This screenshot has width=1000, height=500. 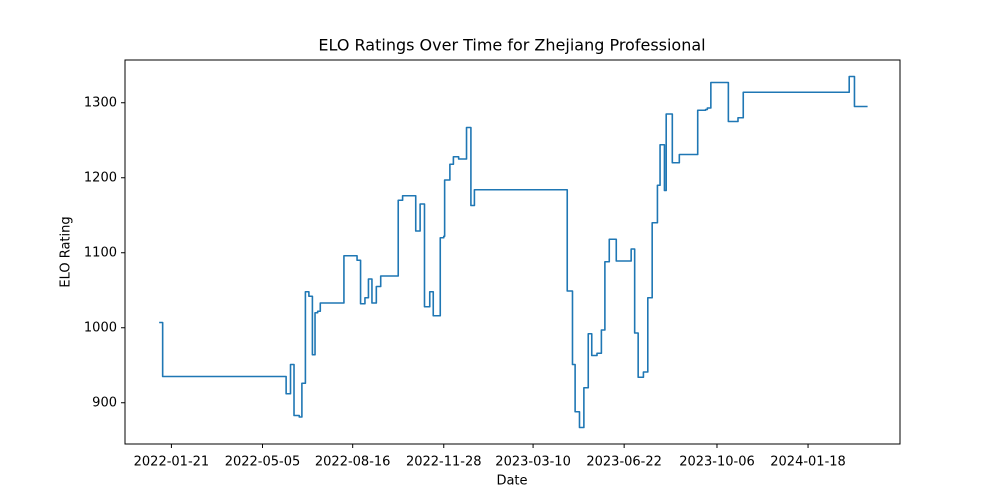 What do you see at coordinates (263, 462) in the screenshot?
I see `x-tick-label: 2022-05-05` at bounding box center [263, 462].